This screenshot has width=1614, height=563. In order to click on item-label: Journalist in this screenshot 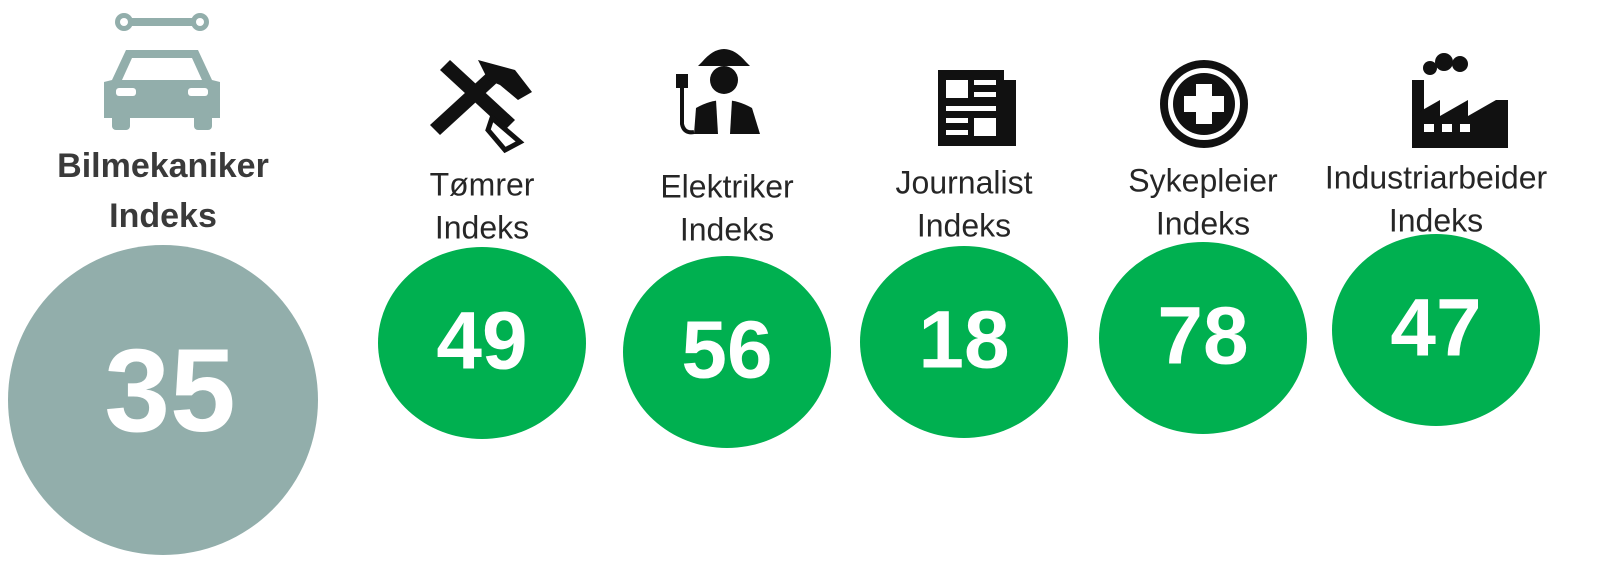, I will do `click(964, 182)`.